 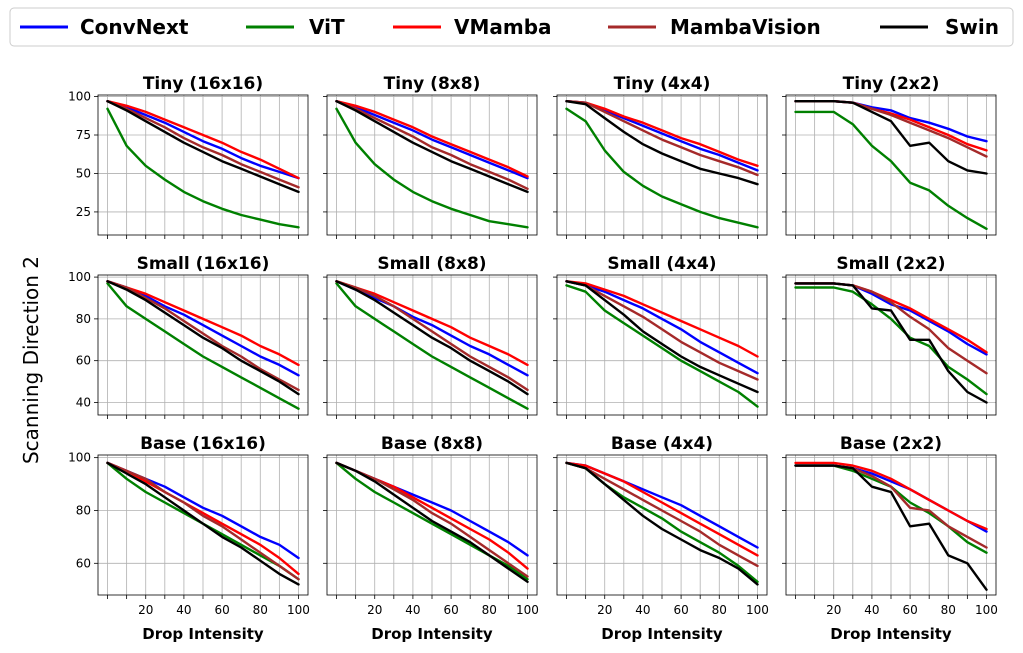 What do you see at coordinates (891, 84) in the screenshot?
I see `panel-title: Tiny (2x2)` at bounding box center [891, 84].